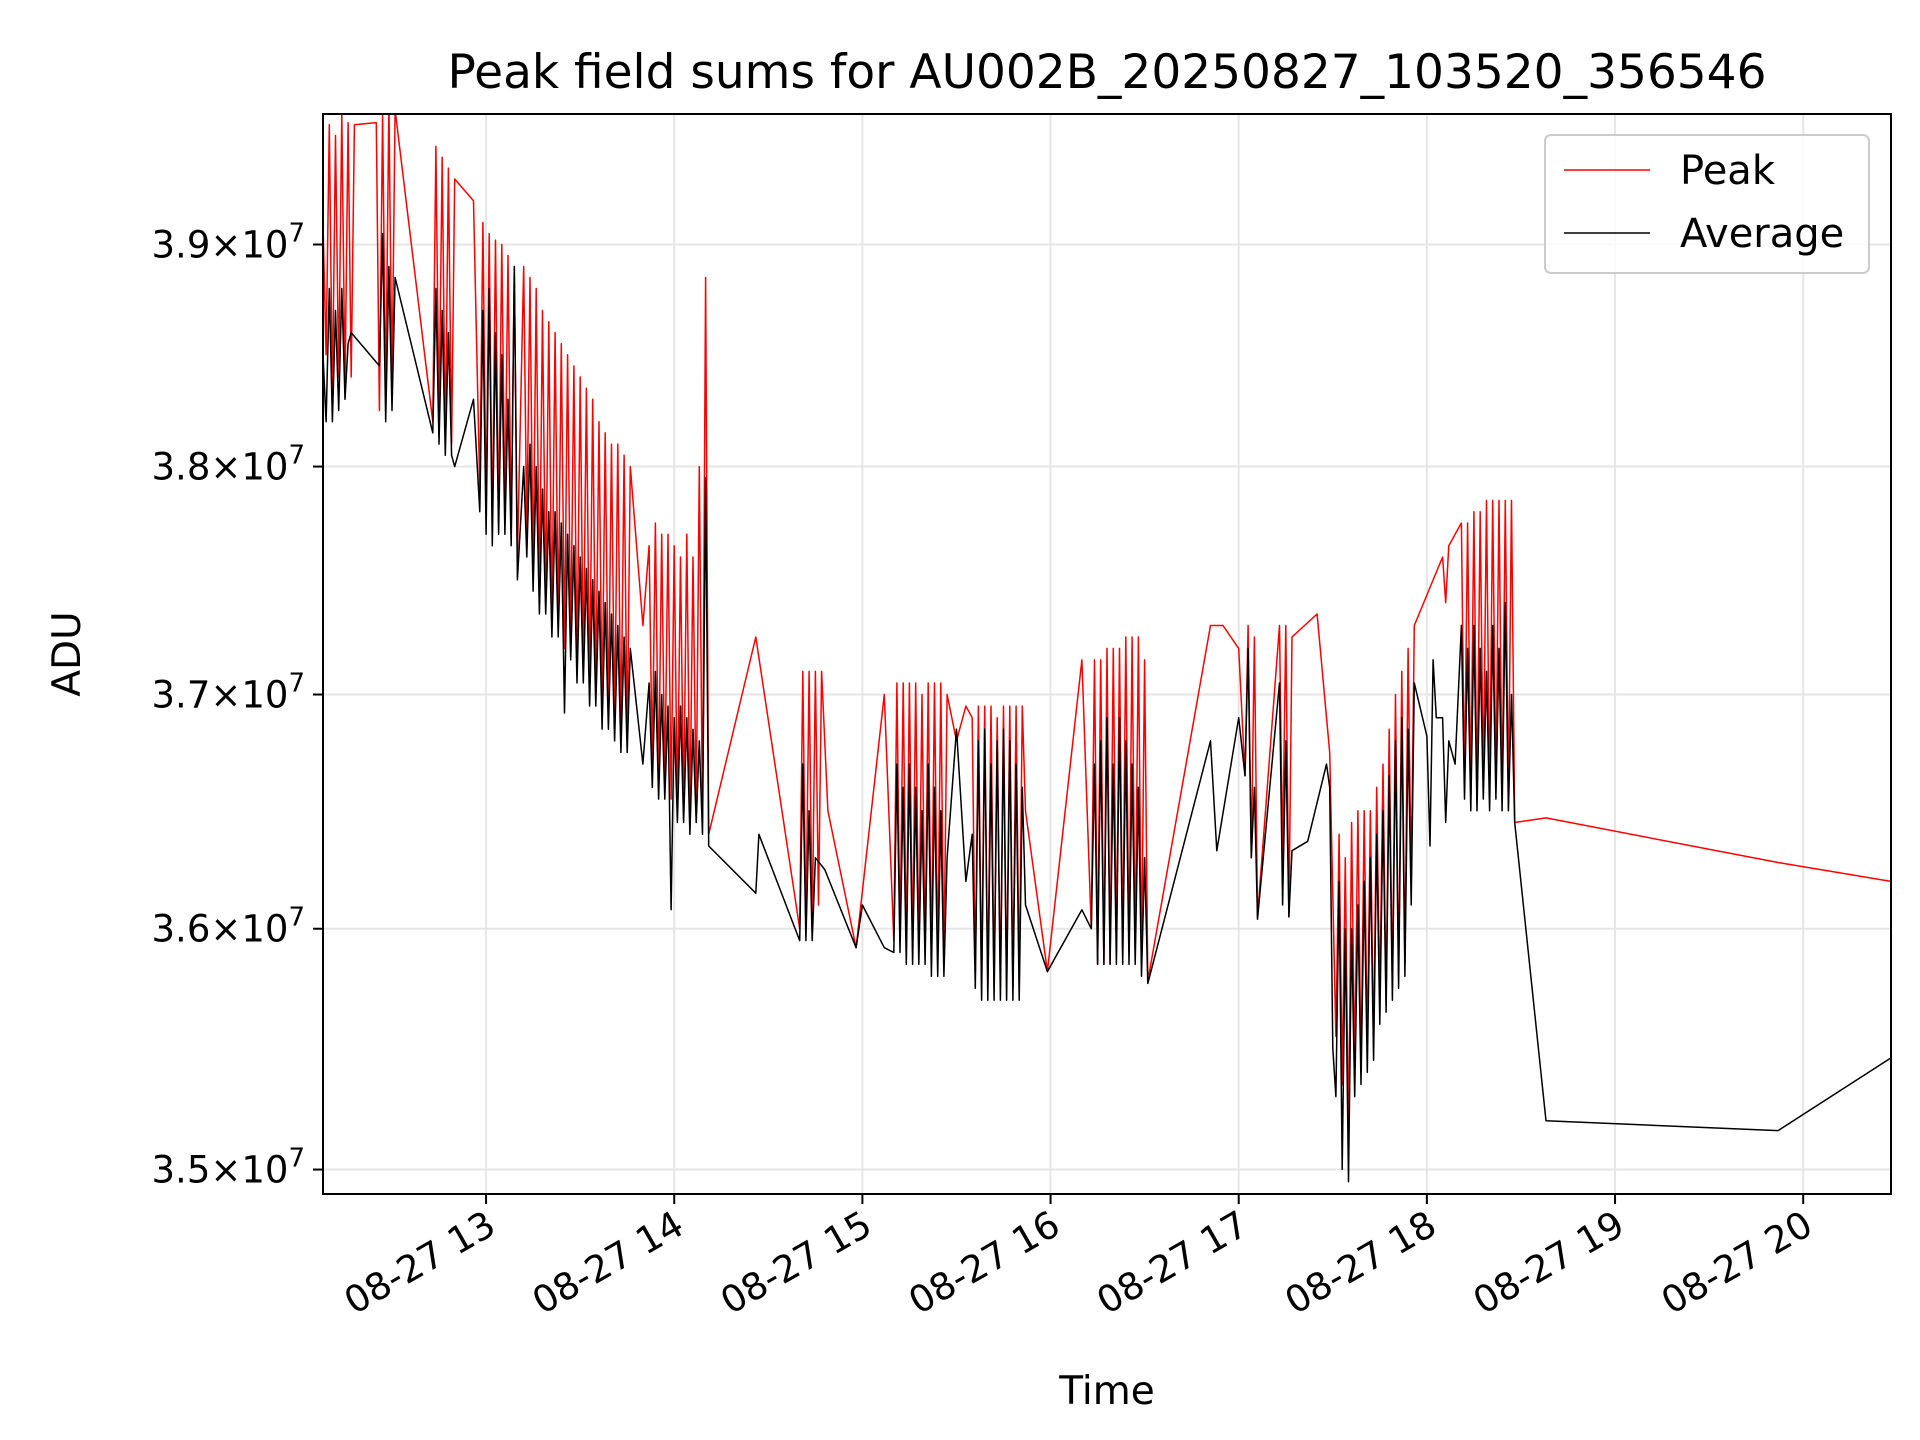 The height and width of the screenshot is (1440, 1920). I want to click on y-axis: 3.5×107 3.6×107 3.7×107 3.8×107 3.9×107, so click(237, 705).